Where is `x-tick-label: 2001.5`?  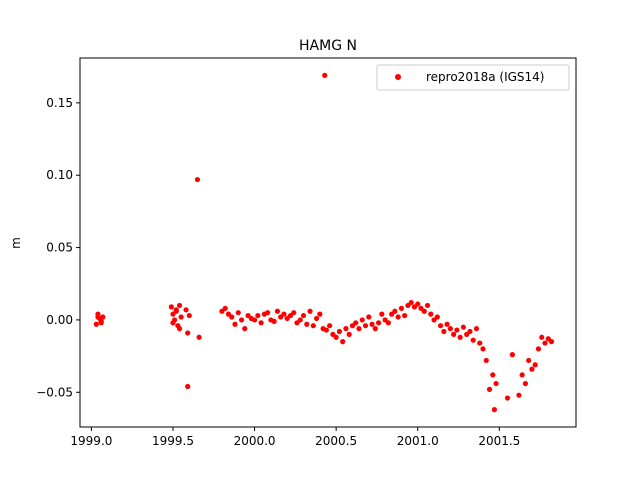
x-tick-label: 2001.5 is located at coordinates (499, 441).